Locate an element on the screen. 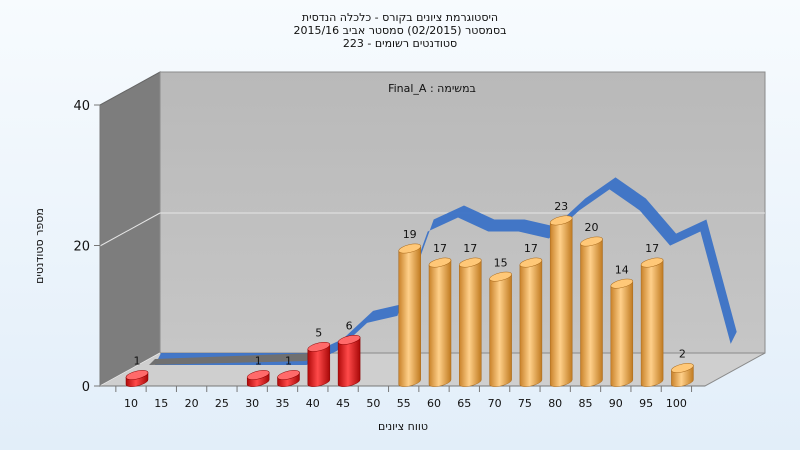 The width and height of the screenshot is (800, 450). x-ticks: 10 15 20 25 30 35 40 45 50 55 60 65 70 75 80 85 90 95 100 is located at coordinates (404, 398).